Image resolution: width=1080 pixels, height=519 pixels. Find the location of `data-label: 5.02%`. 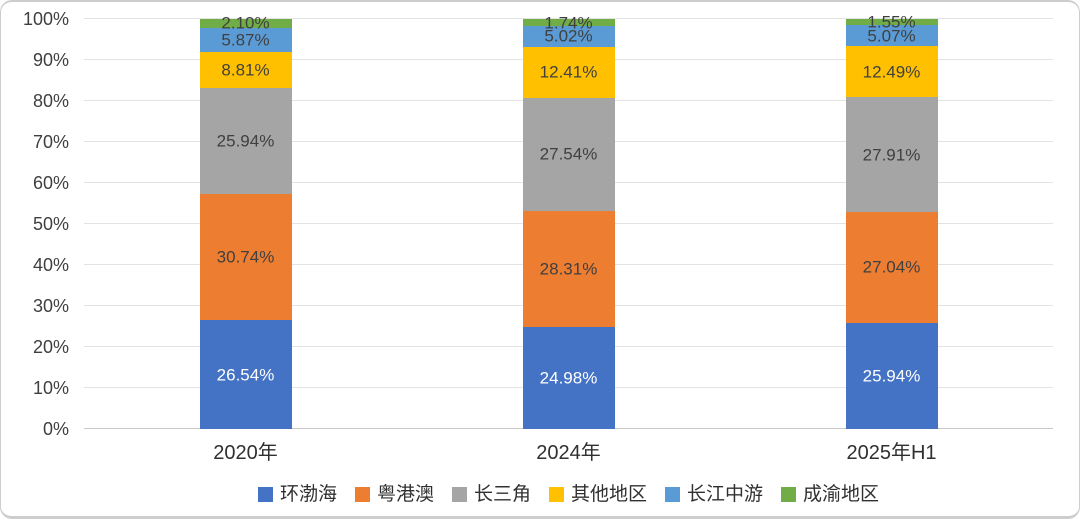

data-label: 5.02% is located at coordinates (568, 36).